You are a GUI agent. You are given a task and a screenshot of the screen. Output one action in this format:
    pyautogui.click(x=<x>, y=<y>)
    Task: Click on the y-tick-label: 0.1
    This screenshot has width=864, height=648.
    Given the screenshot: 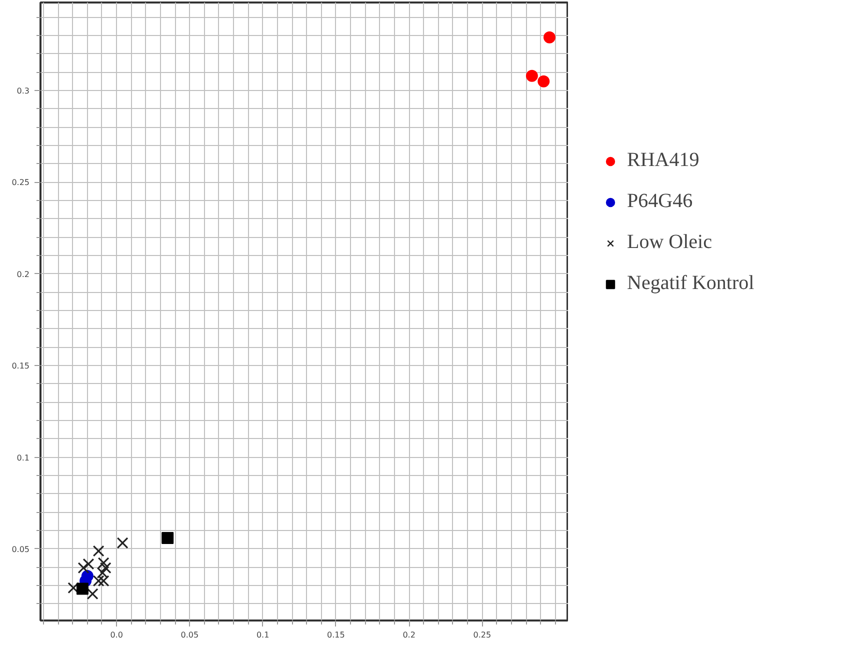 What is the action you would take?
    pyautogui.click(x=23, y=457)
    